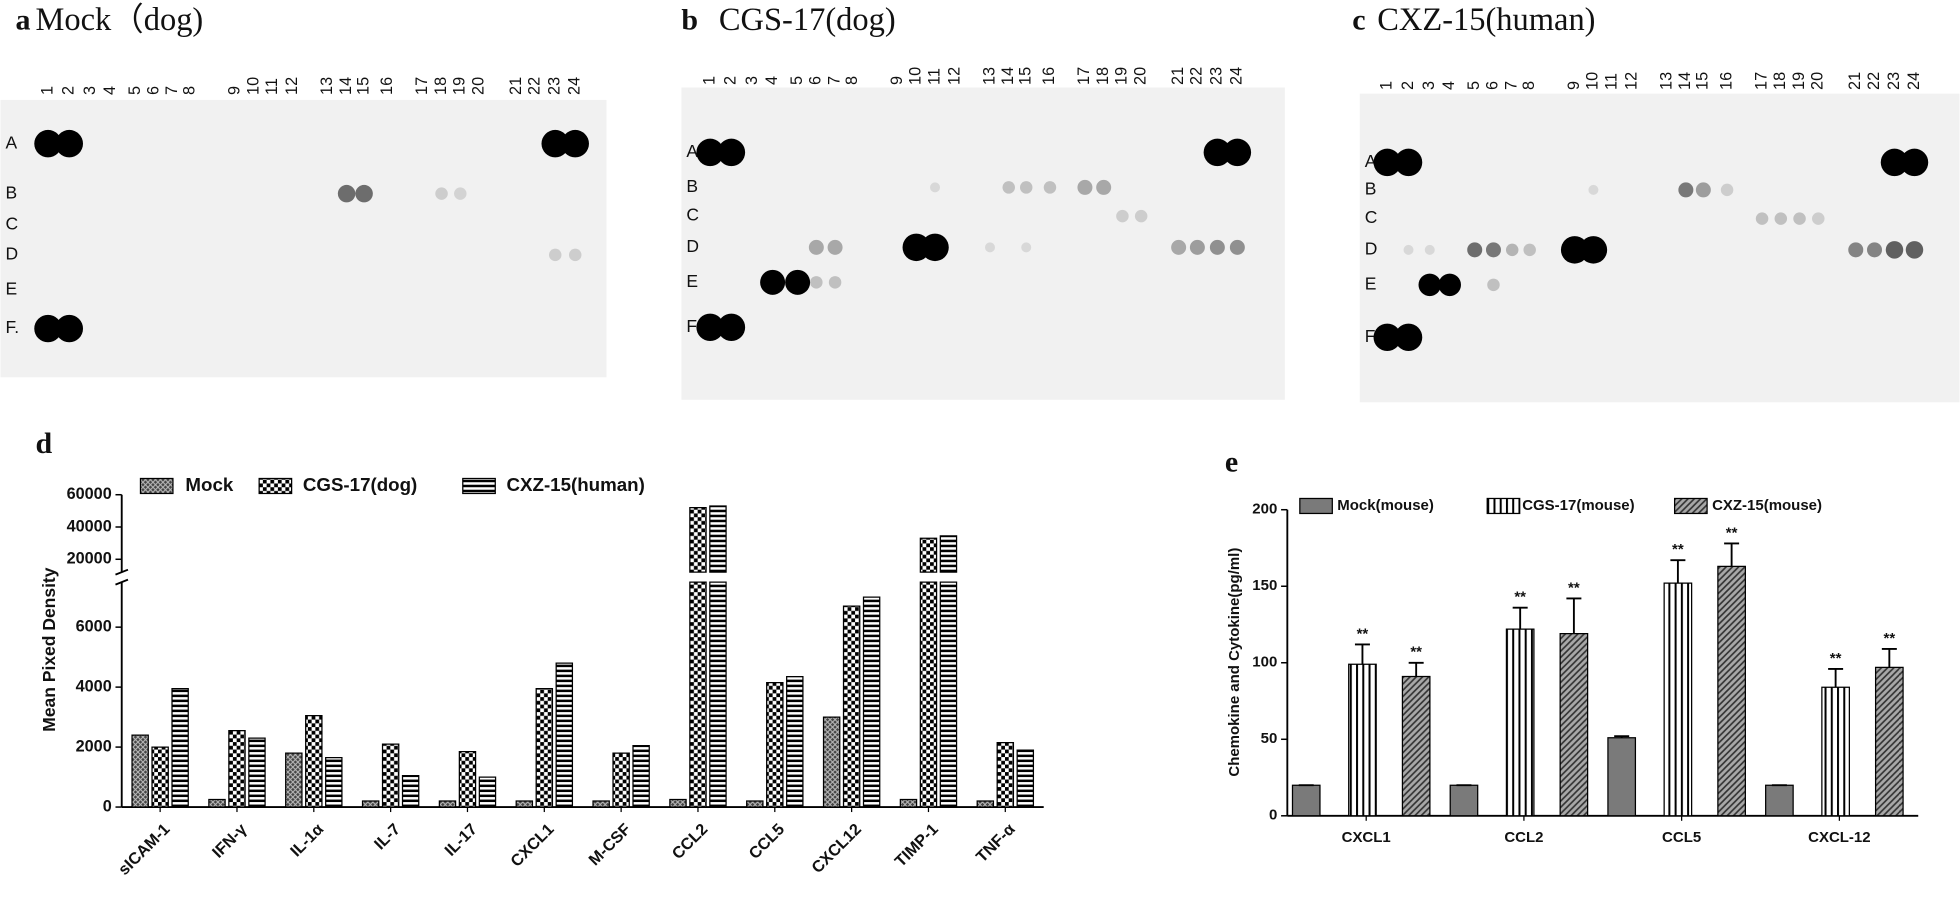 The image size is (1960, 902). I want to click on legend-label: Mock, so click(209, 484).